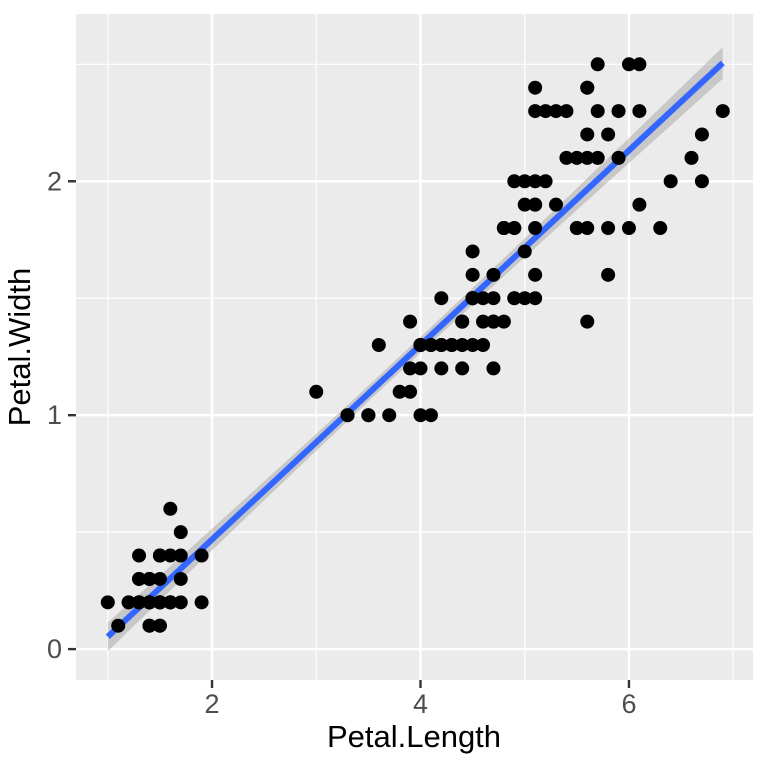  What do you see at coordinates (414, 736) in the screenshot?
I see `x-axis-title: Petal.Length` at bounding box center [414, 736].